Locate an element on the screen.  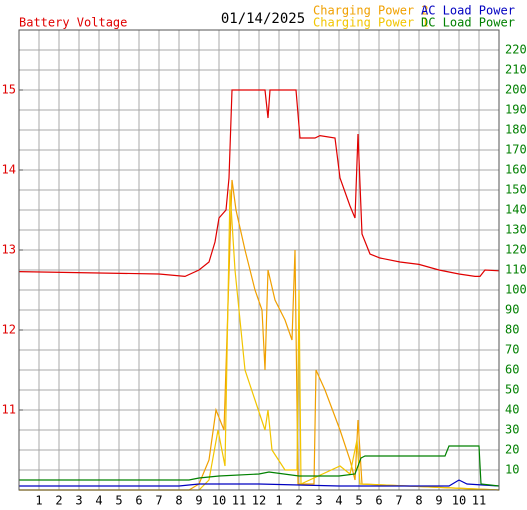
y-tick-label: 14 is located at coordinates (9, 170).